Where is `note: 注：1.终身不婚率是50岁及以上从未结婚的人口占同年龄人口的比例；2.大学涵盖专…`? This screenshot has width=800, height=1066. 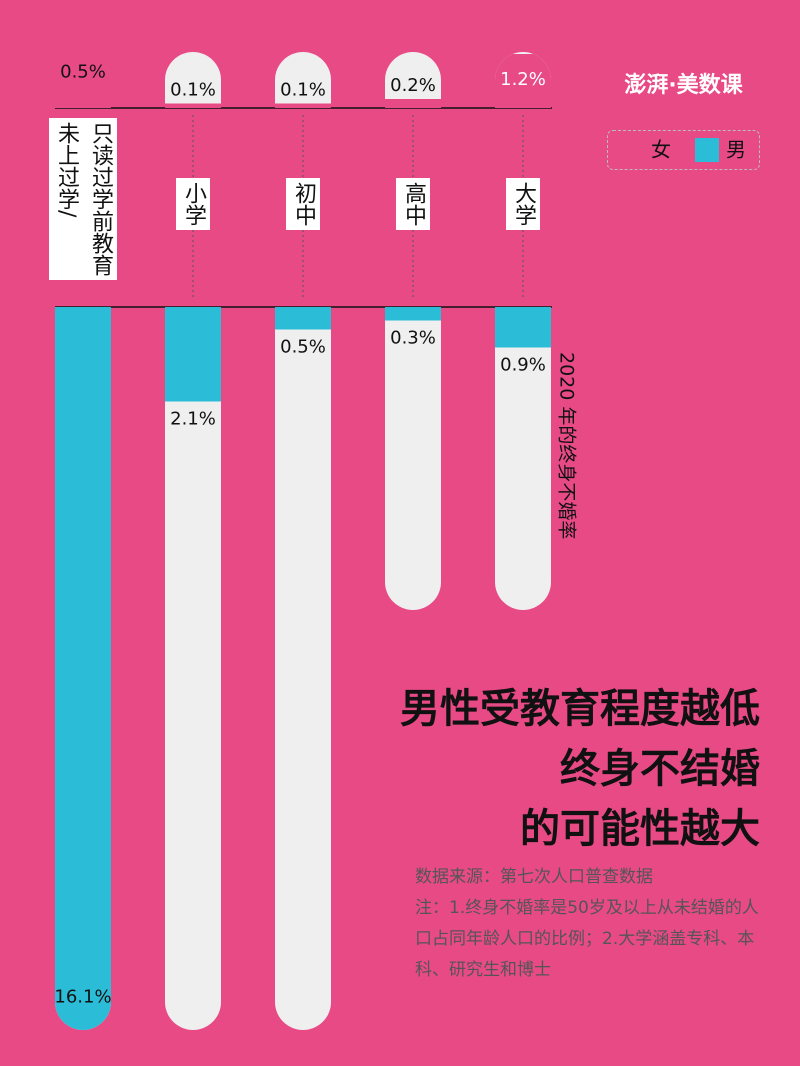
note: 注：1.终身不婚率是50岁及以上从未结婚的人口占同年龄人口的比例；2.大学涵盖专… is located at coordinates (587, 939).